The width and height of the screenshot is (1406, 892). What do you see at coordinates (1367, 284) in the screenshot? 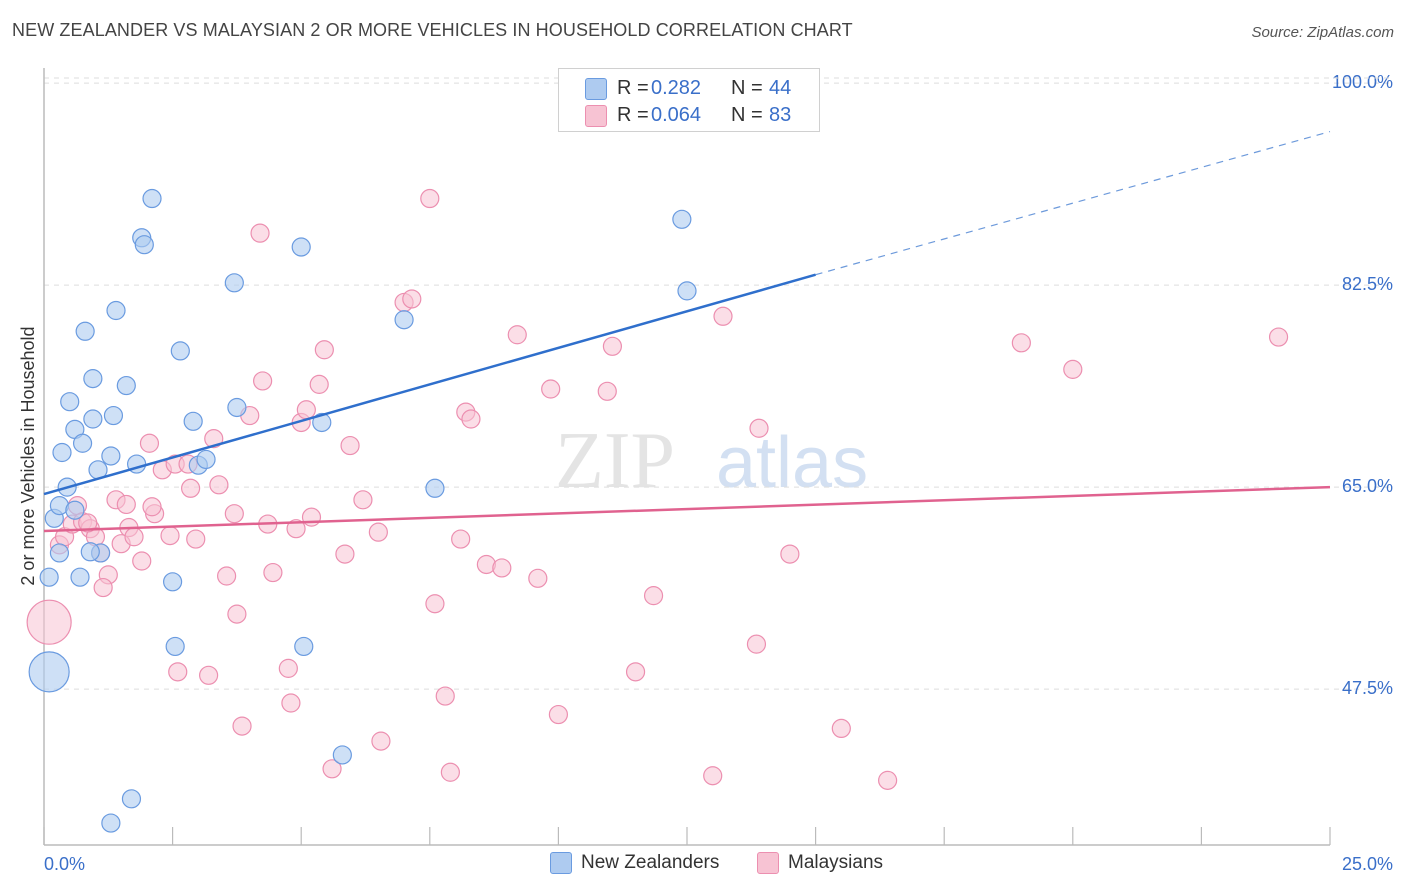
I see `y-tick-label: 82.5%` at bounding box center [1367, 284].